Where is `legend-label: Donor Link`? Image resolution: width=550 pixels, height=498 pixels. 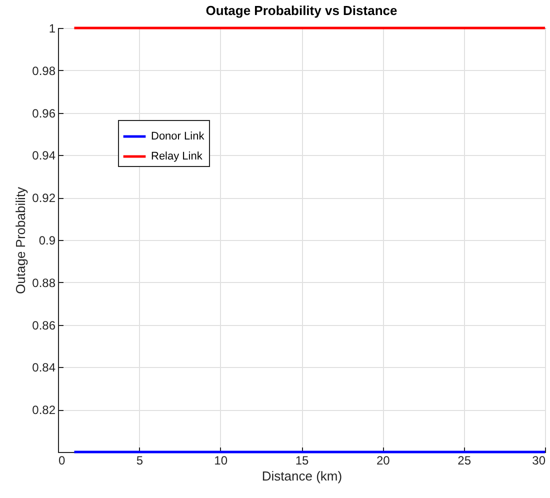
legend-label: Donor Link is located at coordinates (178, 136).